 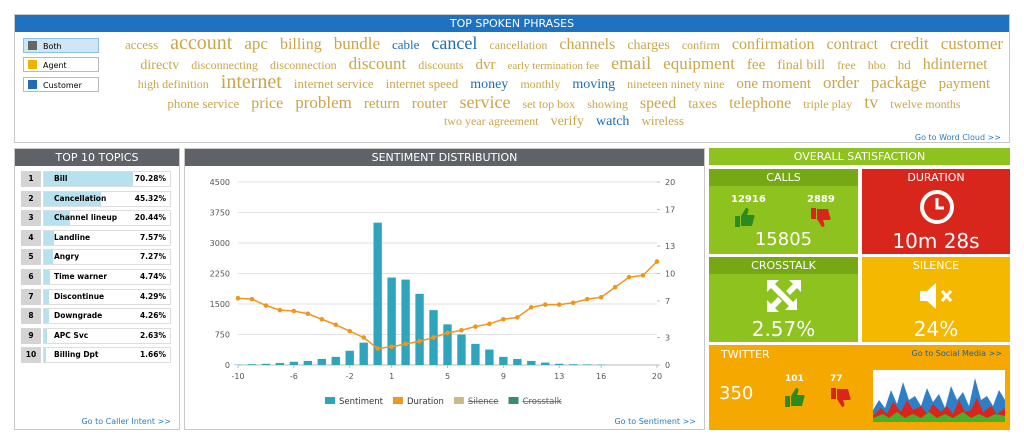 What do you see at coordinates (61, 64) in the screenshot?
I see `filter-button: Agent` at bounding box center [61, 64].